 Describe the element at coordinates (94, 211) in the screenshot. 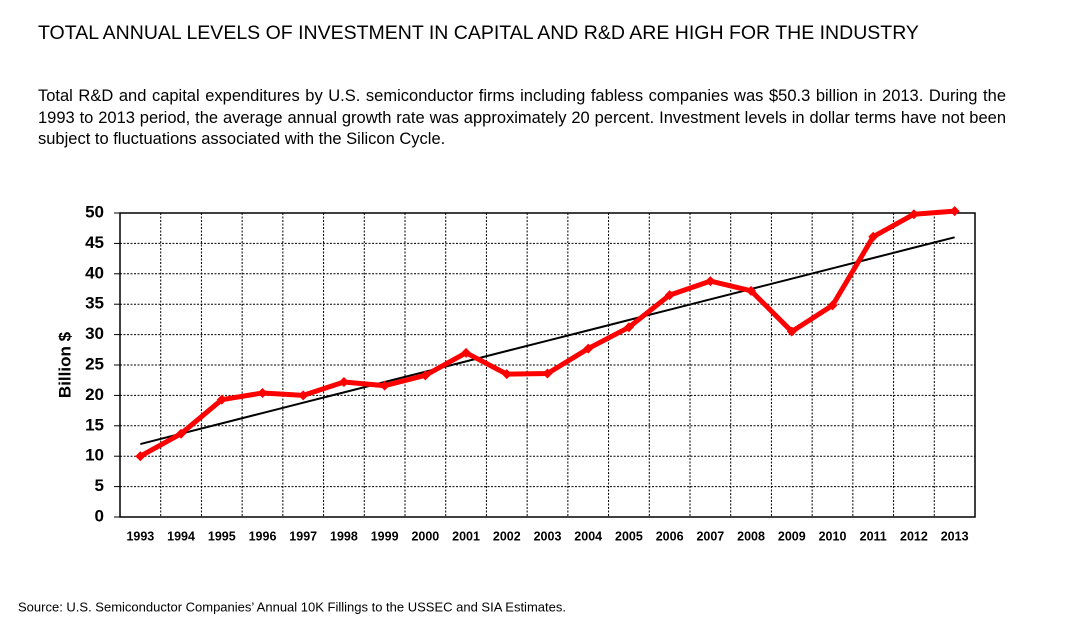

I see `y-tick-label: 50` at that location.